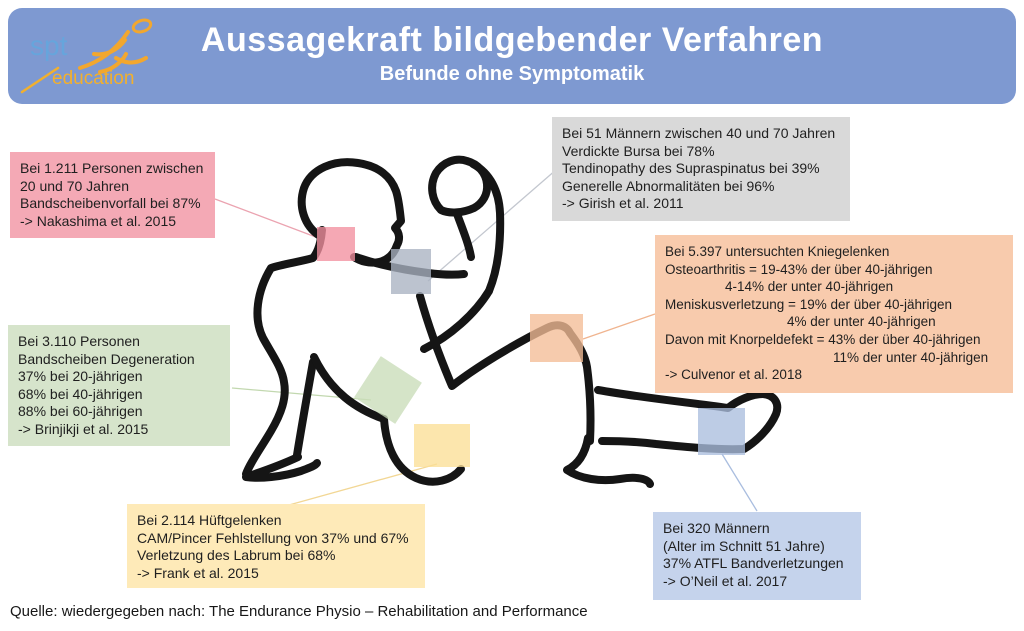 The width and height of the screenshot is (1024, 631). I want to click on annotation-text-line: 37% bei 20-jährigen, so click(80, 376).